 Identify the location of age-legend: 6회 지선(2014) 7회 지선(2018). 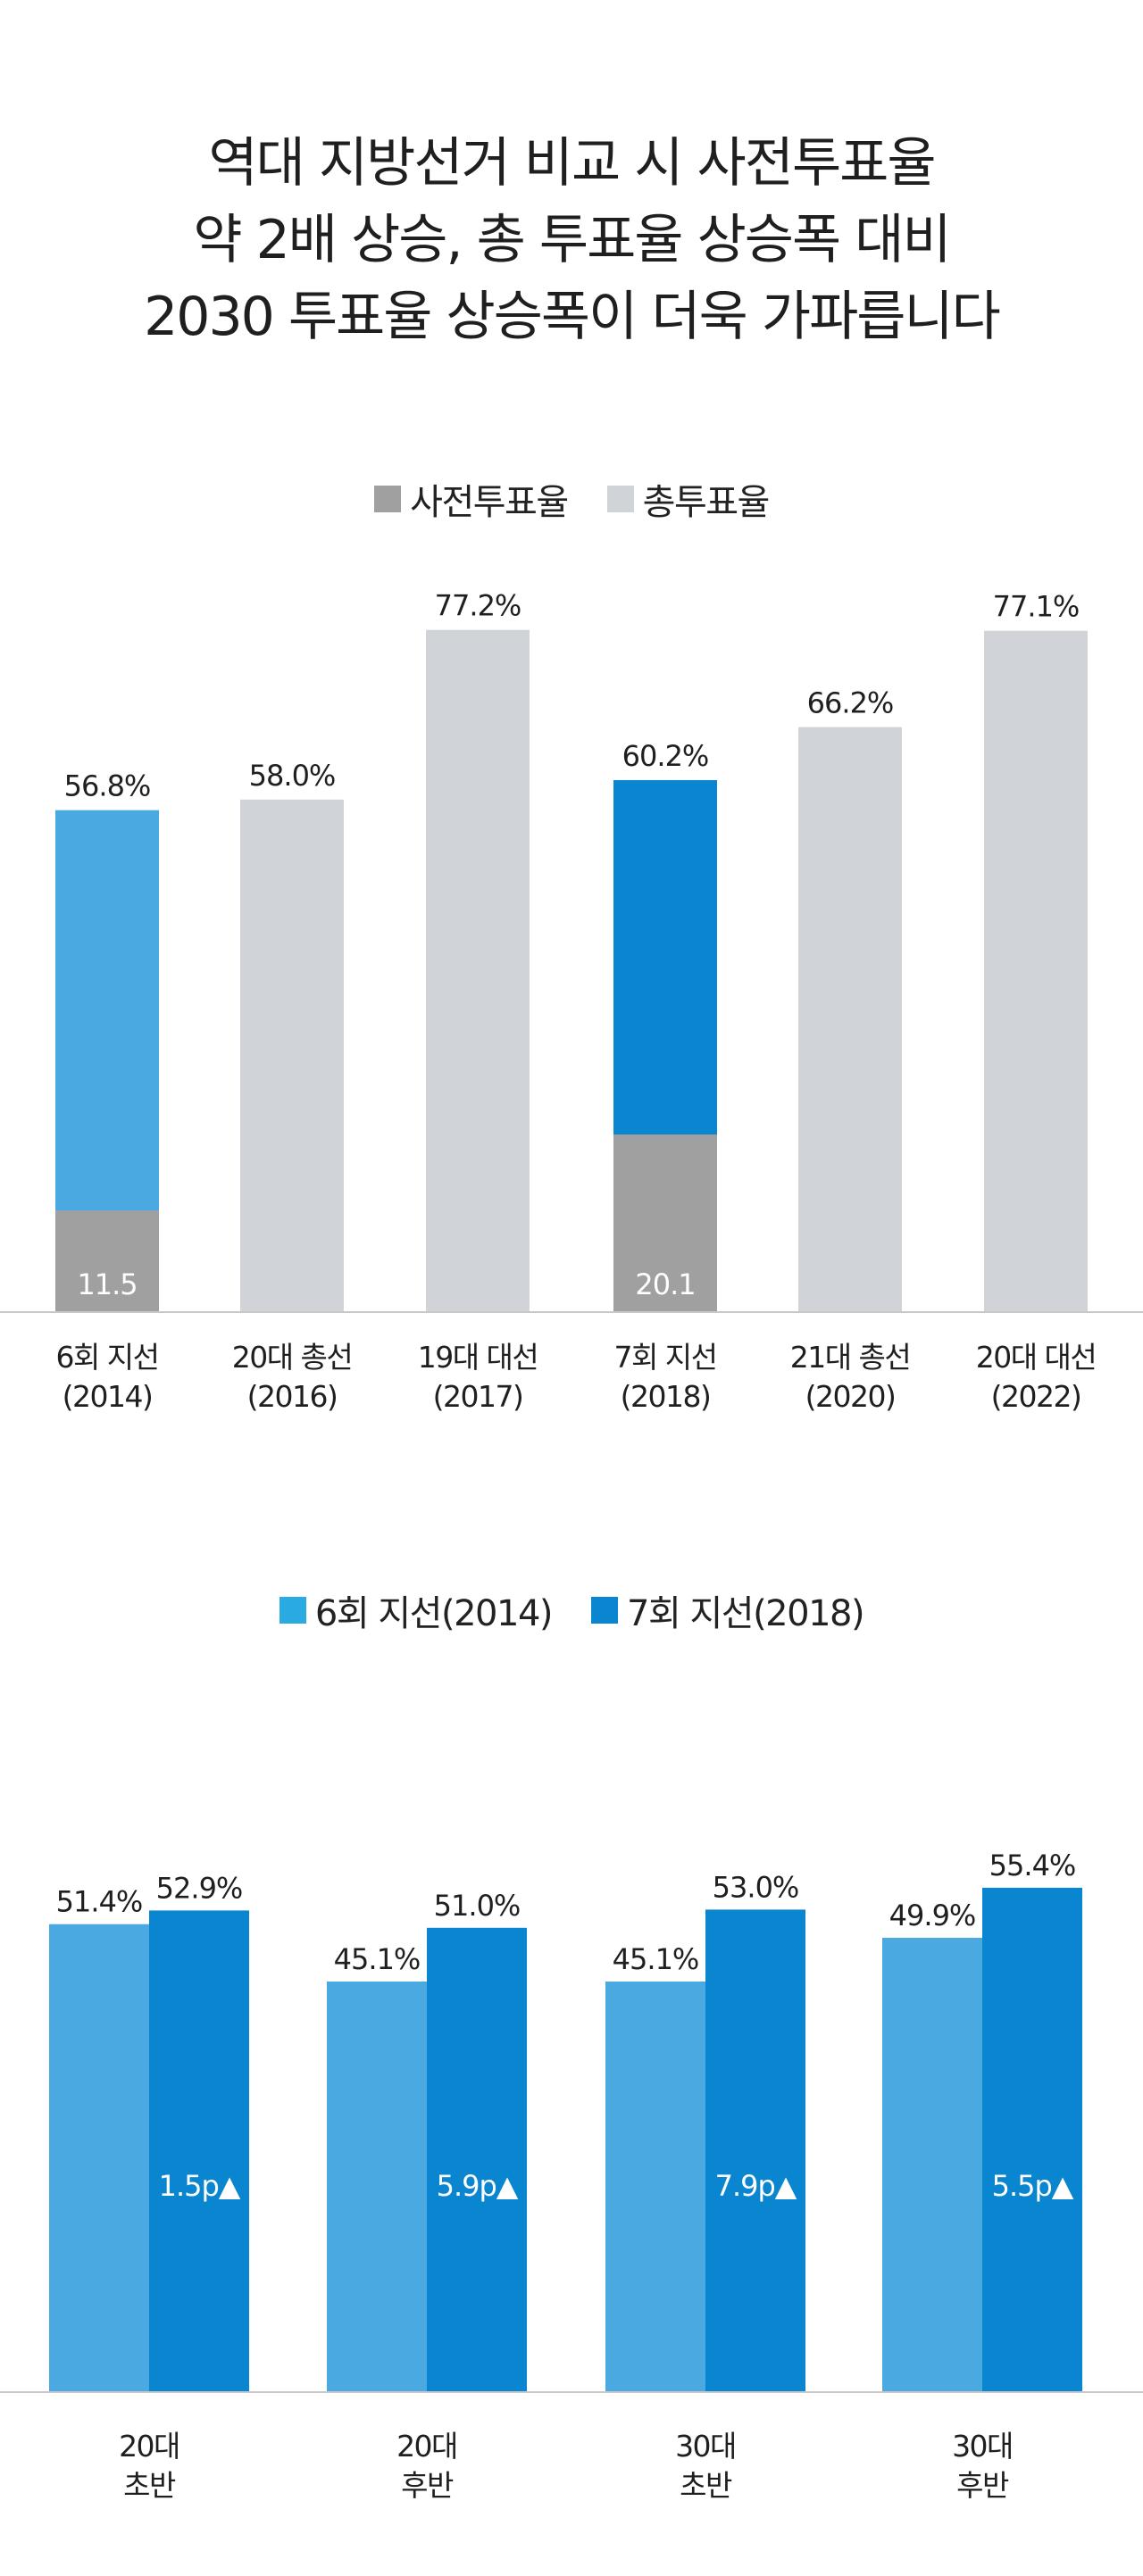
(571, 1610).